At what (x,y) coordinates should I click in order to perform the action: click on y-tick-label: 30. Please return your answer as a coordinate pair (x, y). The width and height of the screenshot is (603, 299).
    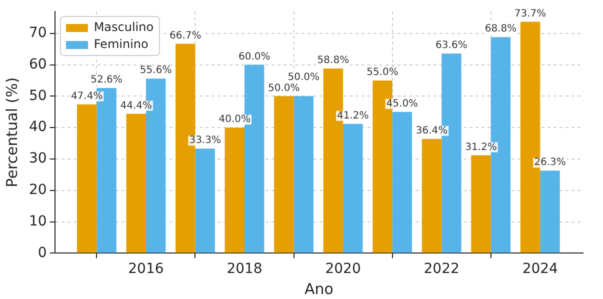
    Looking at the image, I should click on (37, 158).